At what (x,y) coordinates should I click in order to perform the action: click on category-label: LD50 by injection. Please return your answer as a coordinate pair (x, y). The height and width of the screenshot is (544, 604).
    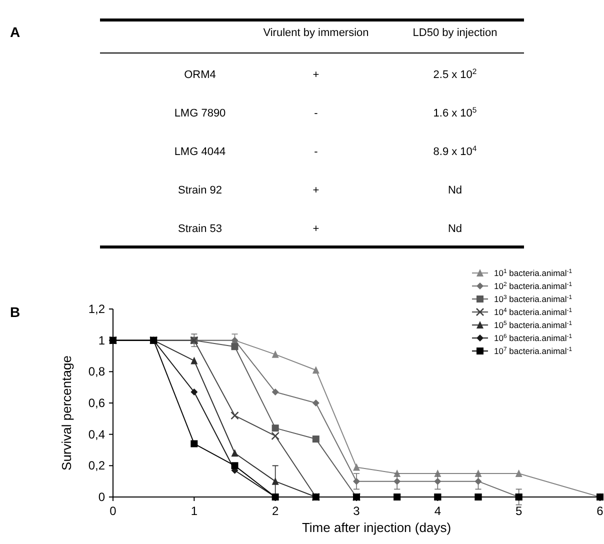
    Looking at the image, I should click on (455, 33).